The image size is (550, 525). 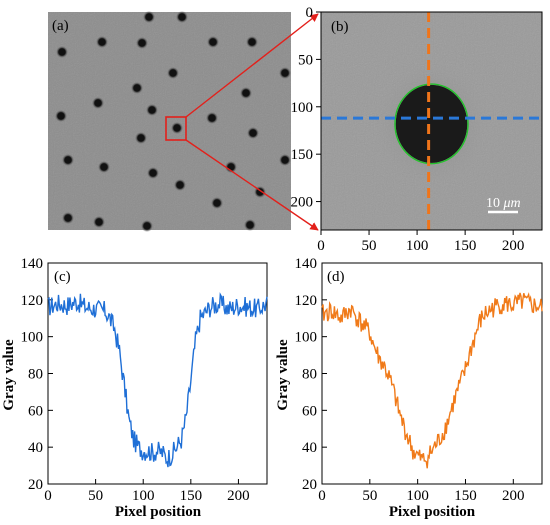 What do you see at coordinates (503, 203) in the screenshot?
I see `scale-bar-label: 10 μm` at bounding box center [503, 203].